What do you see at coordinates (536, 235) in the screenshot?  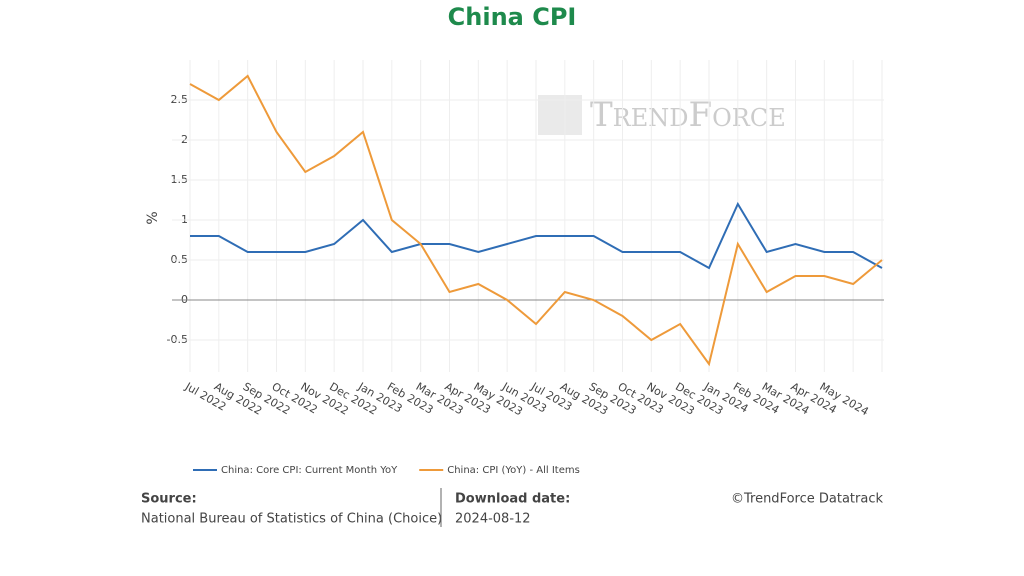 I see `line` at bounding box center [536, 235].